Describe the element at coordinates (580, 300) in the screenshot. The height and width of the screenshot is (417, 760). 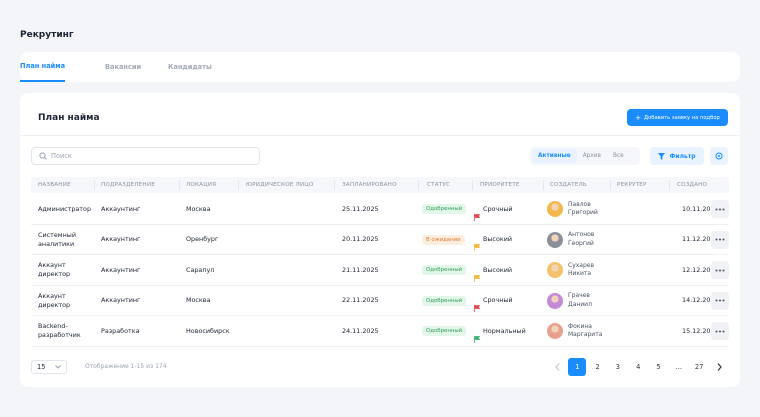
I see `creator: Грачев Даниил` at that location.